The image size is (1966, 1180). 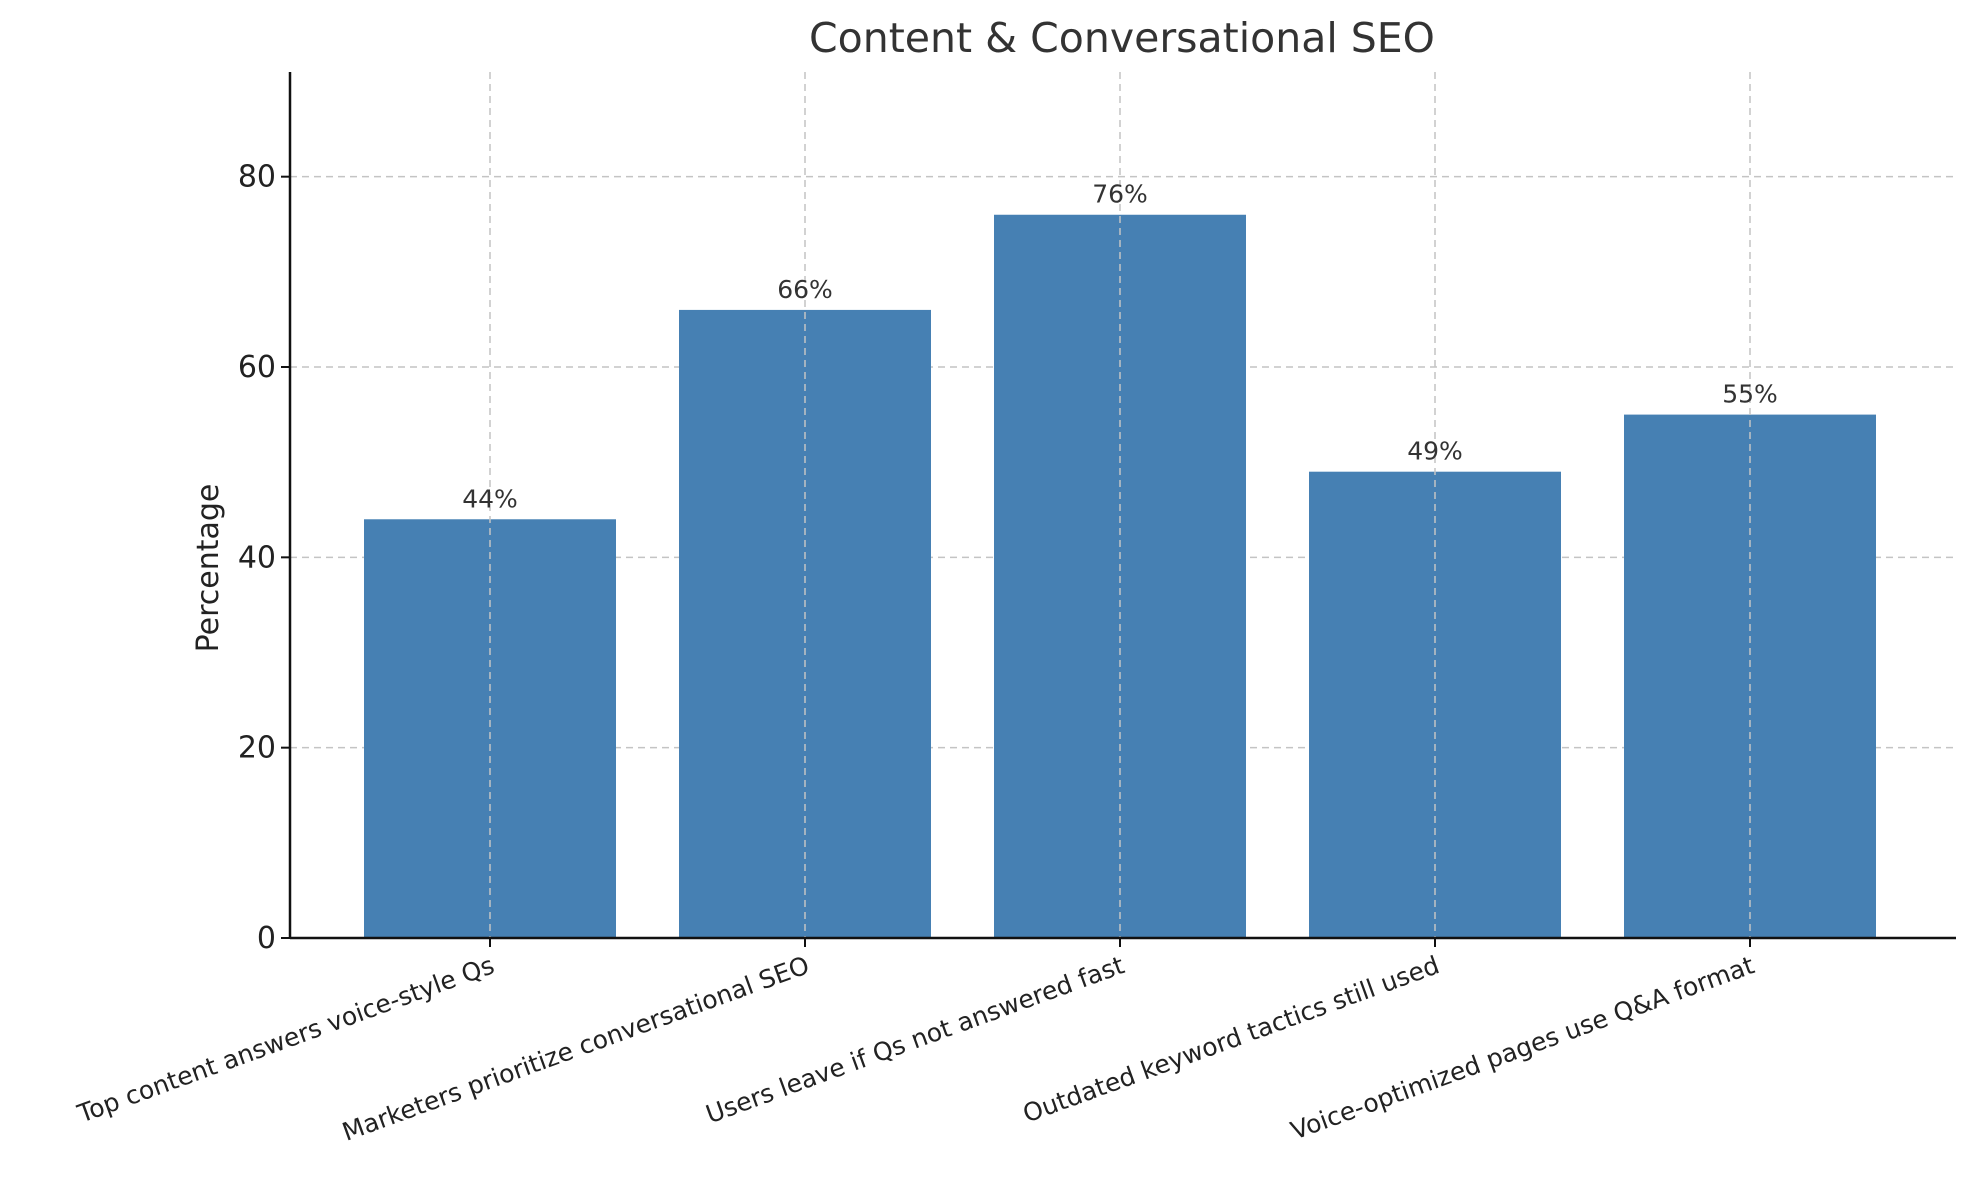 What do you see at coordinates (257, 177) in the screenshot?
I see `y-tick-label: 80` at bounding box center [257, 177].